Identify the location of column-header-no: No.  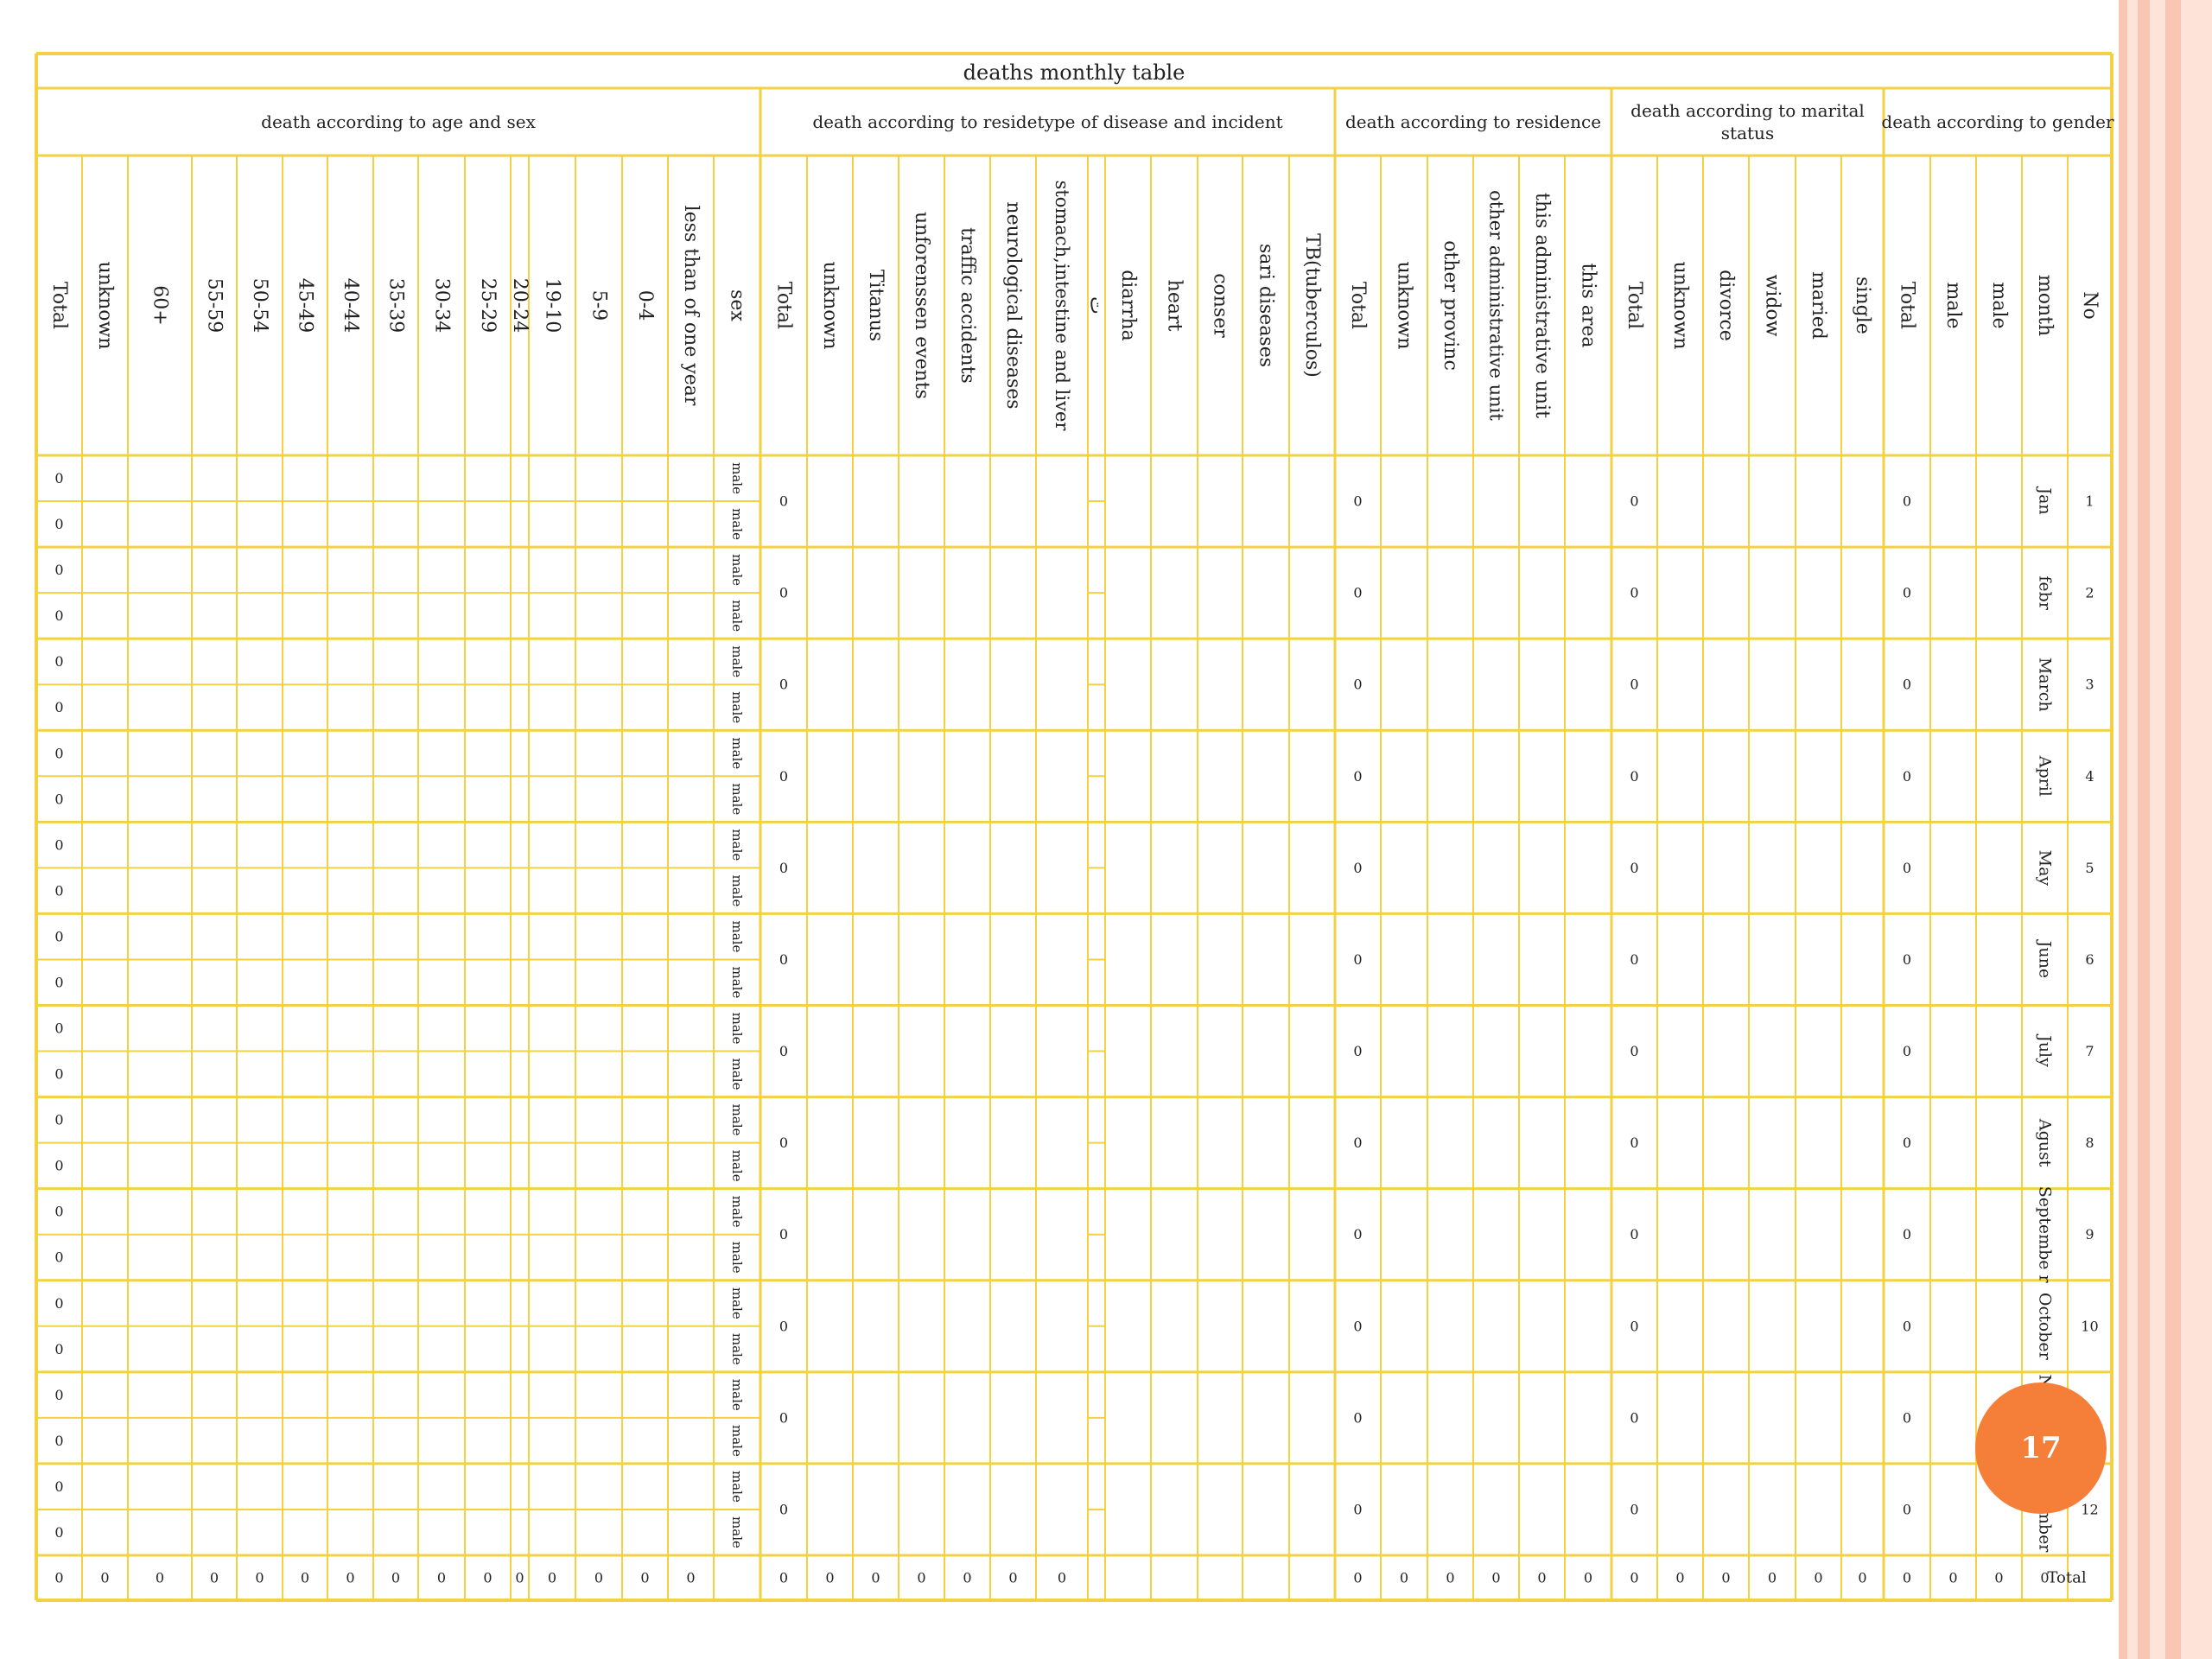
(2090, 305).